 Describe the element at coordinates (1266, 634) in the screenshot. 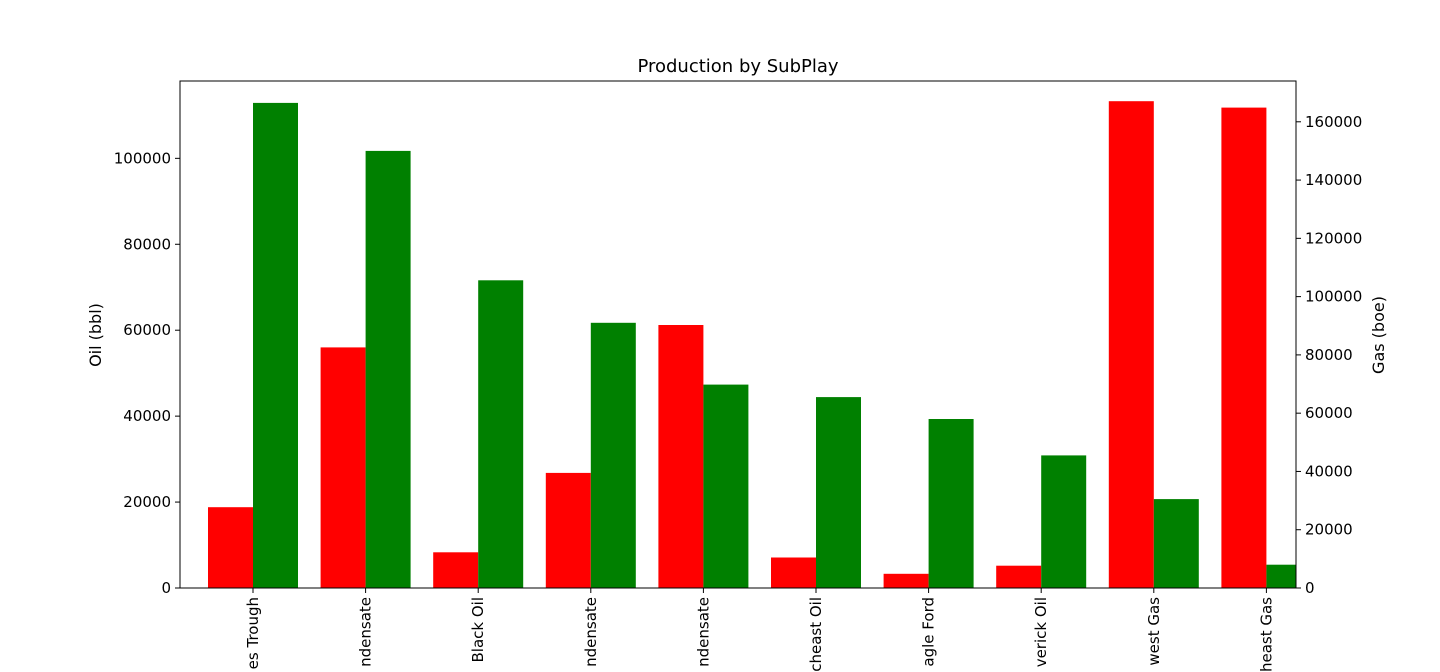

I see `x-tick-label-9: heast Gas` at that location.